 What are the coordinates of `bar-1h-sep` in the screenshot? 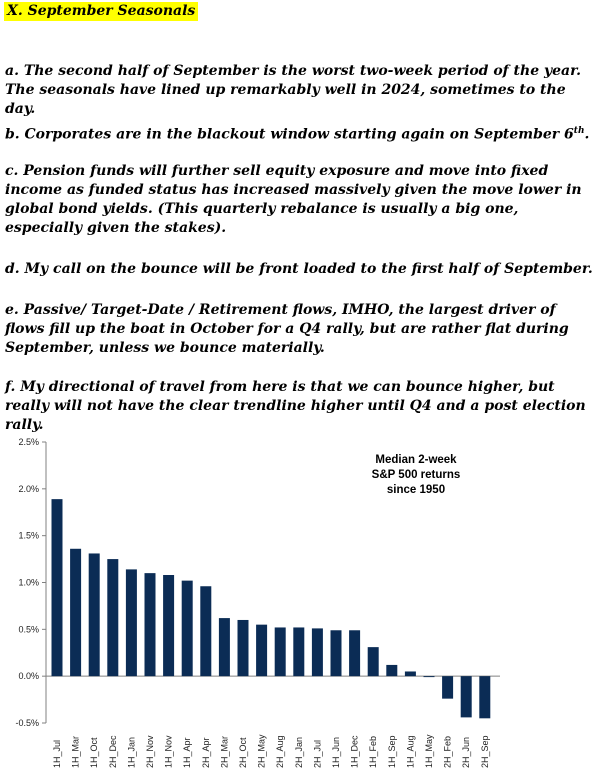 It's located at (392, 670).